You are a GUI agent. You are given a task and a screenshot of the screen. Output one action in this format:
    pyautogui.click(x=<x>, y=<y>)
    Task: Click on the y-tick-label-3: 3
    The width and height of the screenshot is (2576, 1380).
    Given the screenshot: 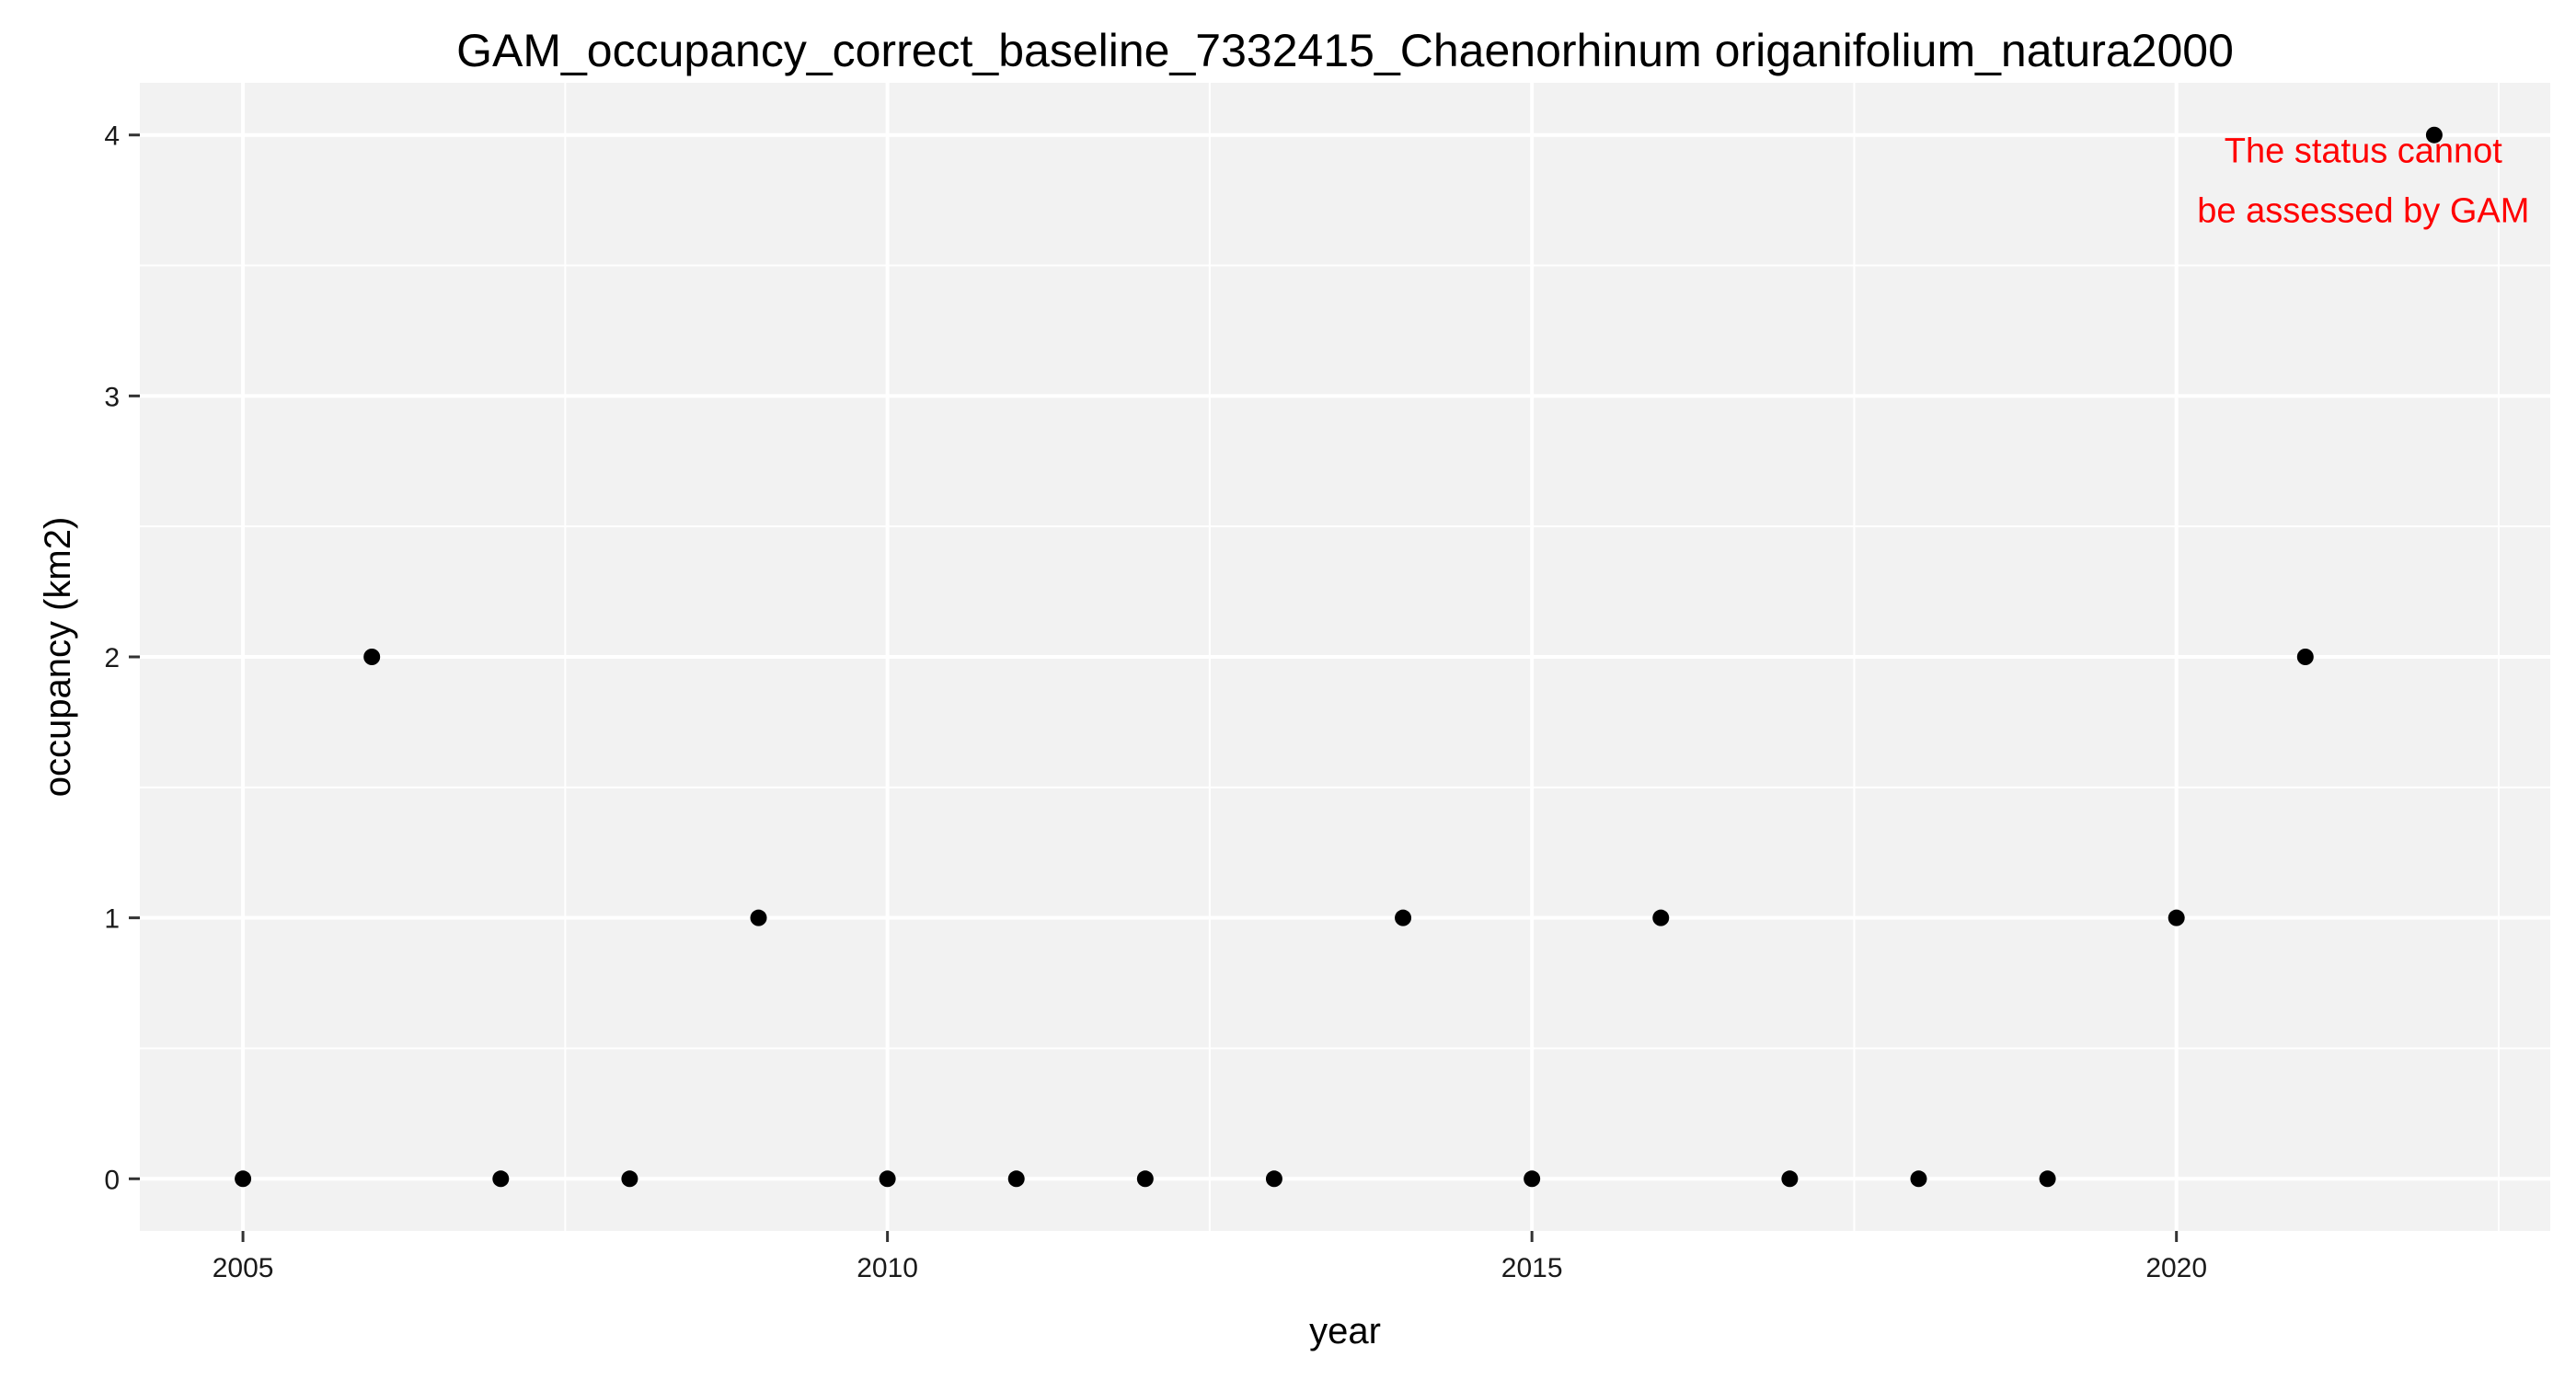 What is the action you would take?
    pyautogui.click(x=112, y=397)
    